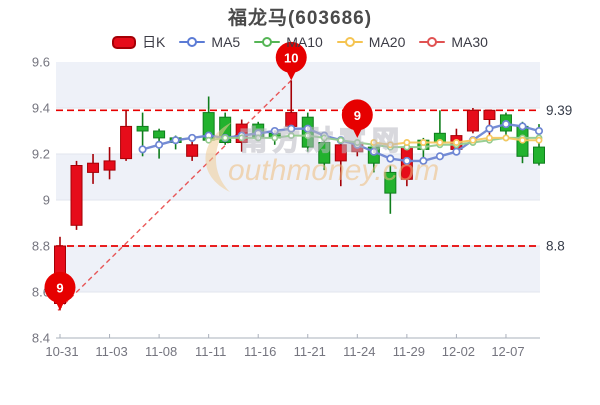  Describe the element at coordinates (41, 200) in the screenshot. I see `y-axis-labels: 9.69.49.298.88.68.4` at that location.